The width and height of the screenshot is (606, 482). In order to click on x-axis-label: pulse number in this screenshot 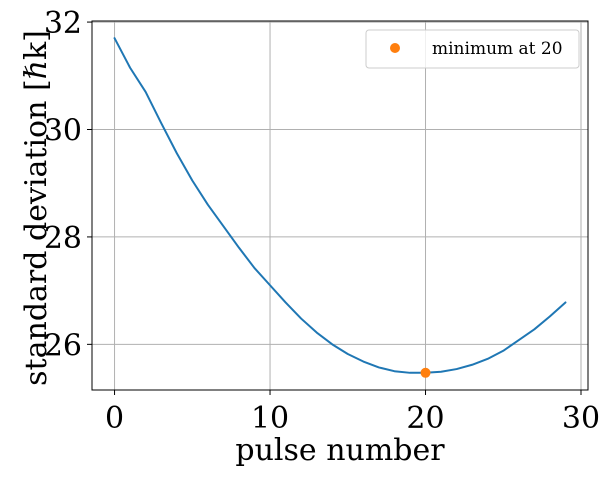, I will do `click(340, 450)`.